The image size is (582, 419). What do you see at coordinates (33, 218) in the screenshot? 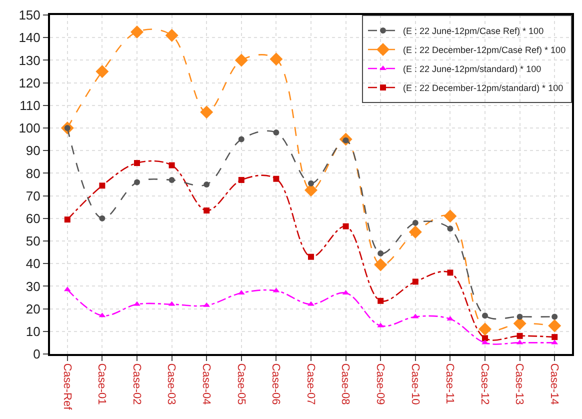
I see `y-tick-label: 60` at bounding box center [33, 218].